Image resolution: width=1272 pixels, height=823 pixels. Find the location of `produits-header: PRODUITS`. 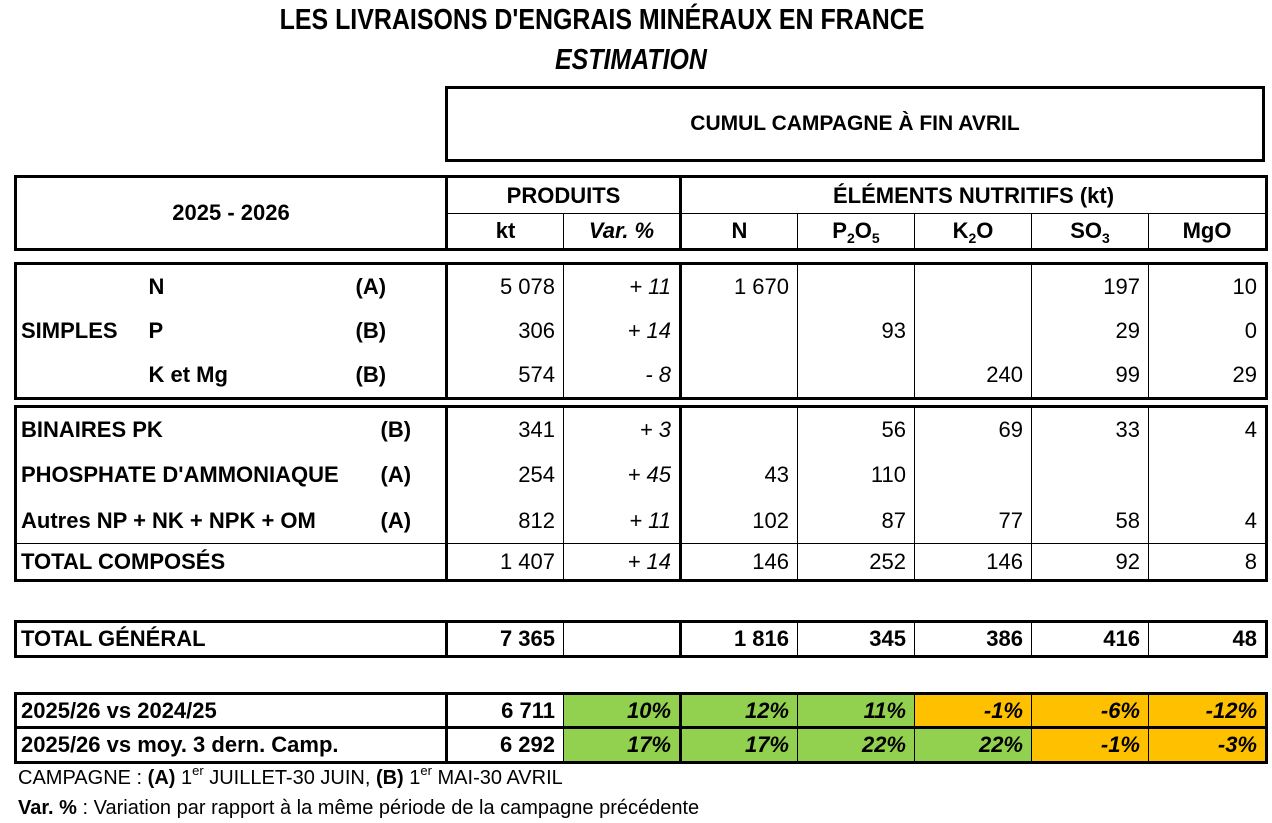

produits-header: PRODUITS is located at coordinates (564, 195).